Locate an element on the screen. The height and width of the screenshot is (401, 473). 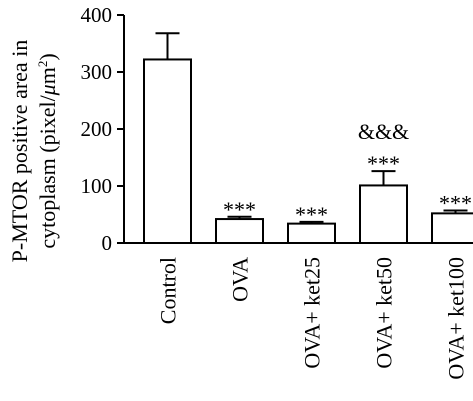
x-tick-label: Control is located at coordinates (168, 290).